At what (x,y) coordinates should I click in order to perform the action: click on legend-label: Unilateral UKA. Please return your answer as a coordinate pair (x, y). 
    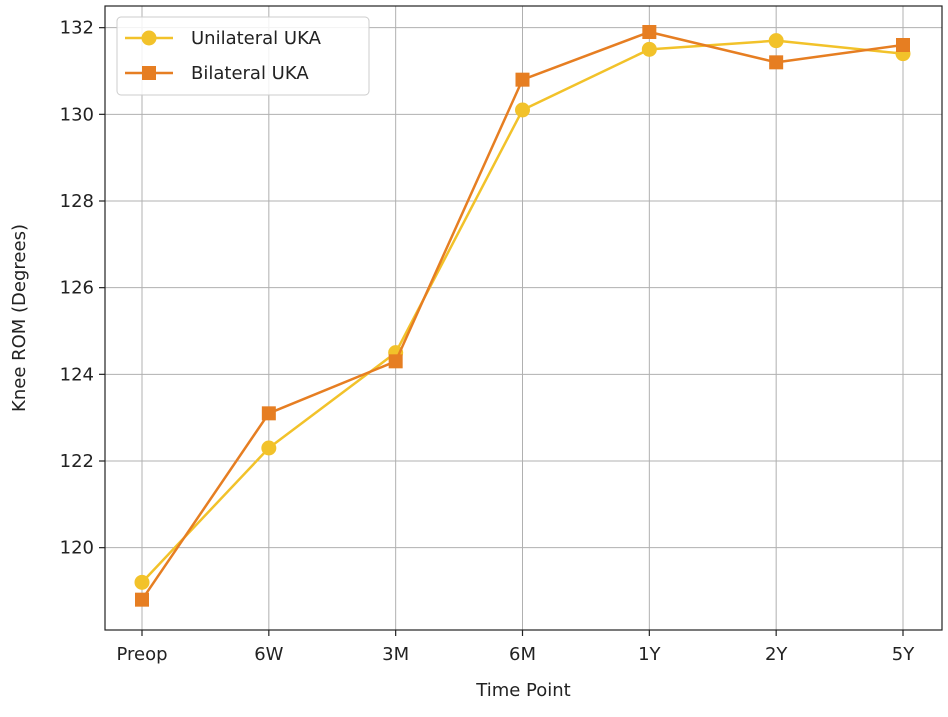
    Looking at the image, I should click on (256, 38).